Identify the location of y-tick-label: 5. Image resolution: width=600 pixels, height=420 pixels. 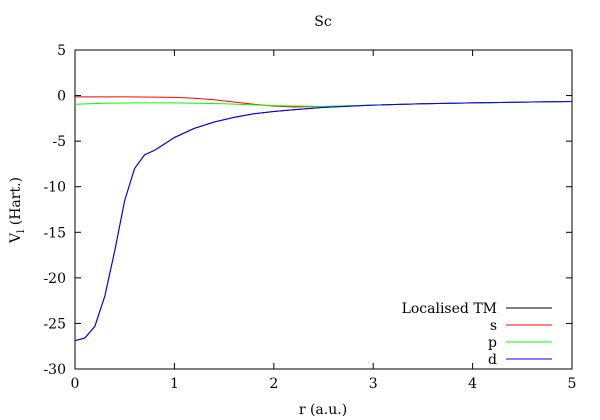
(61, 51).